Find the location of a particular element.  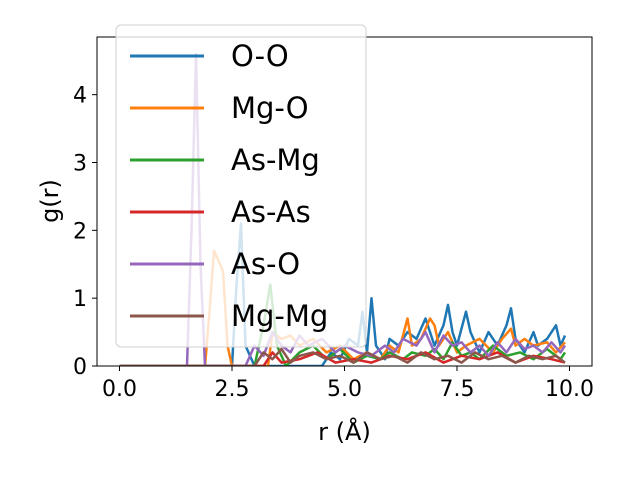

legend-label-mg-mg: Mg-Mg is located at coordinates (279, 316).